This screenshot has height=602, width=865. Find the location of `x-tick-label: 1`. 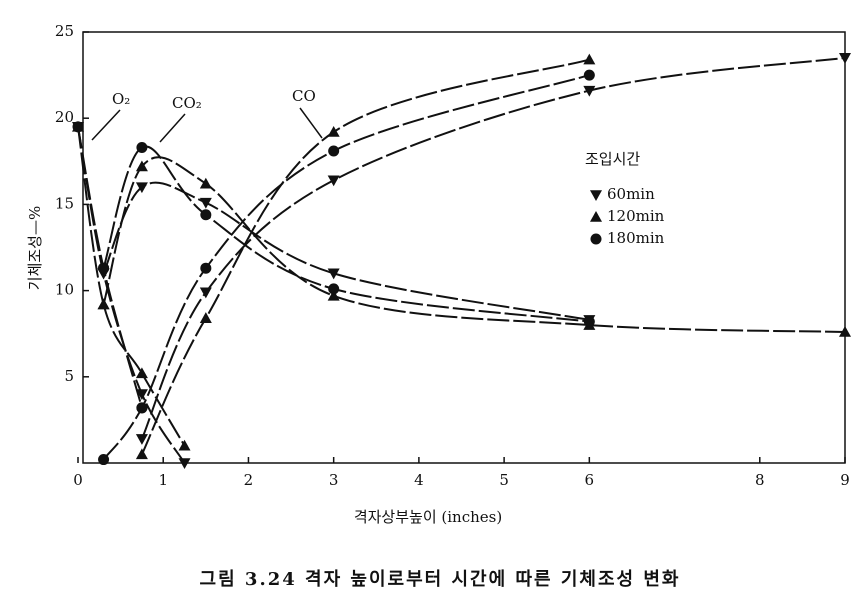

x-tick-label: 1 is located at coordinates (163, 480).